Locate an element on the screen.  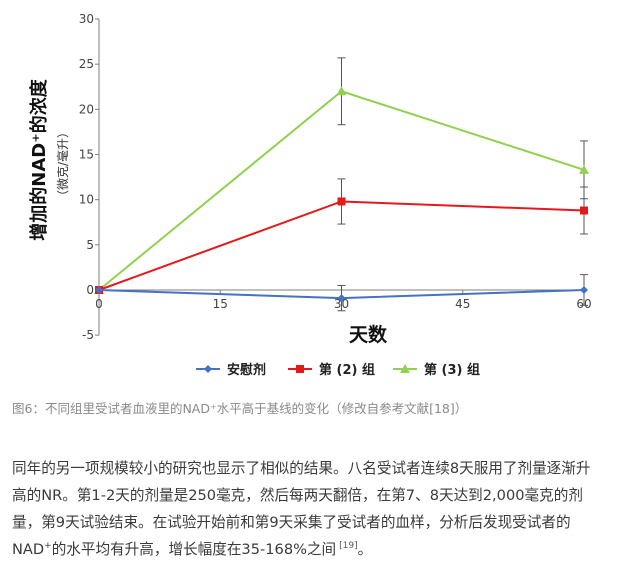
y-axis-title-unit: （微克/毫升） is located at coordinates (62, 164).